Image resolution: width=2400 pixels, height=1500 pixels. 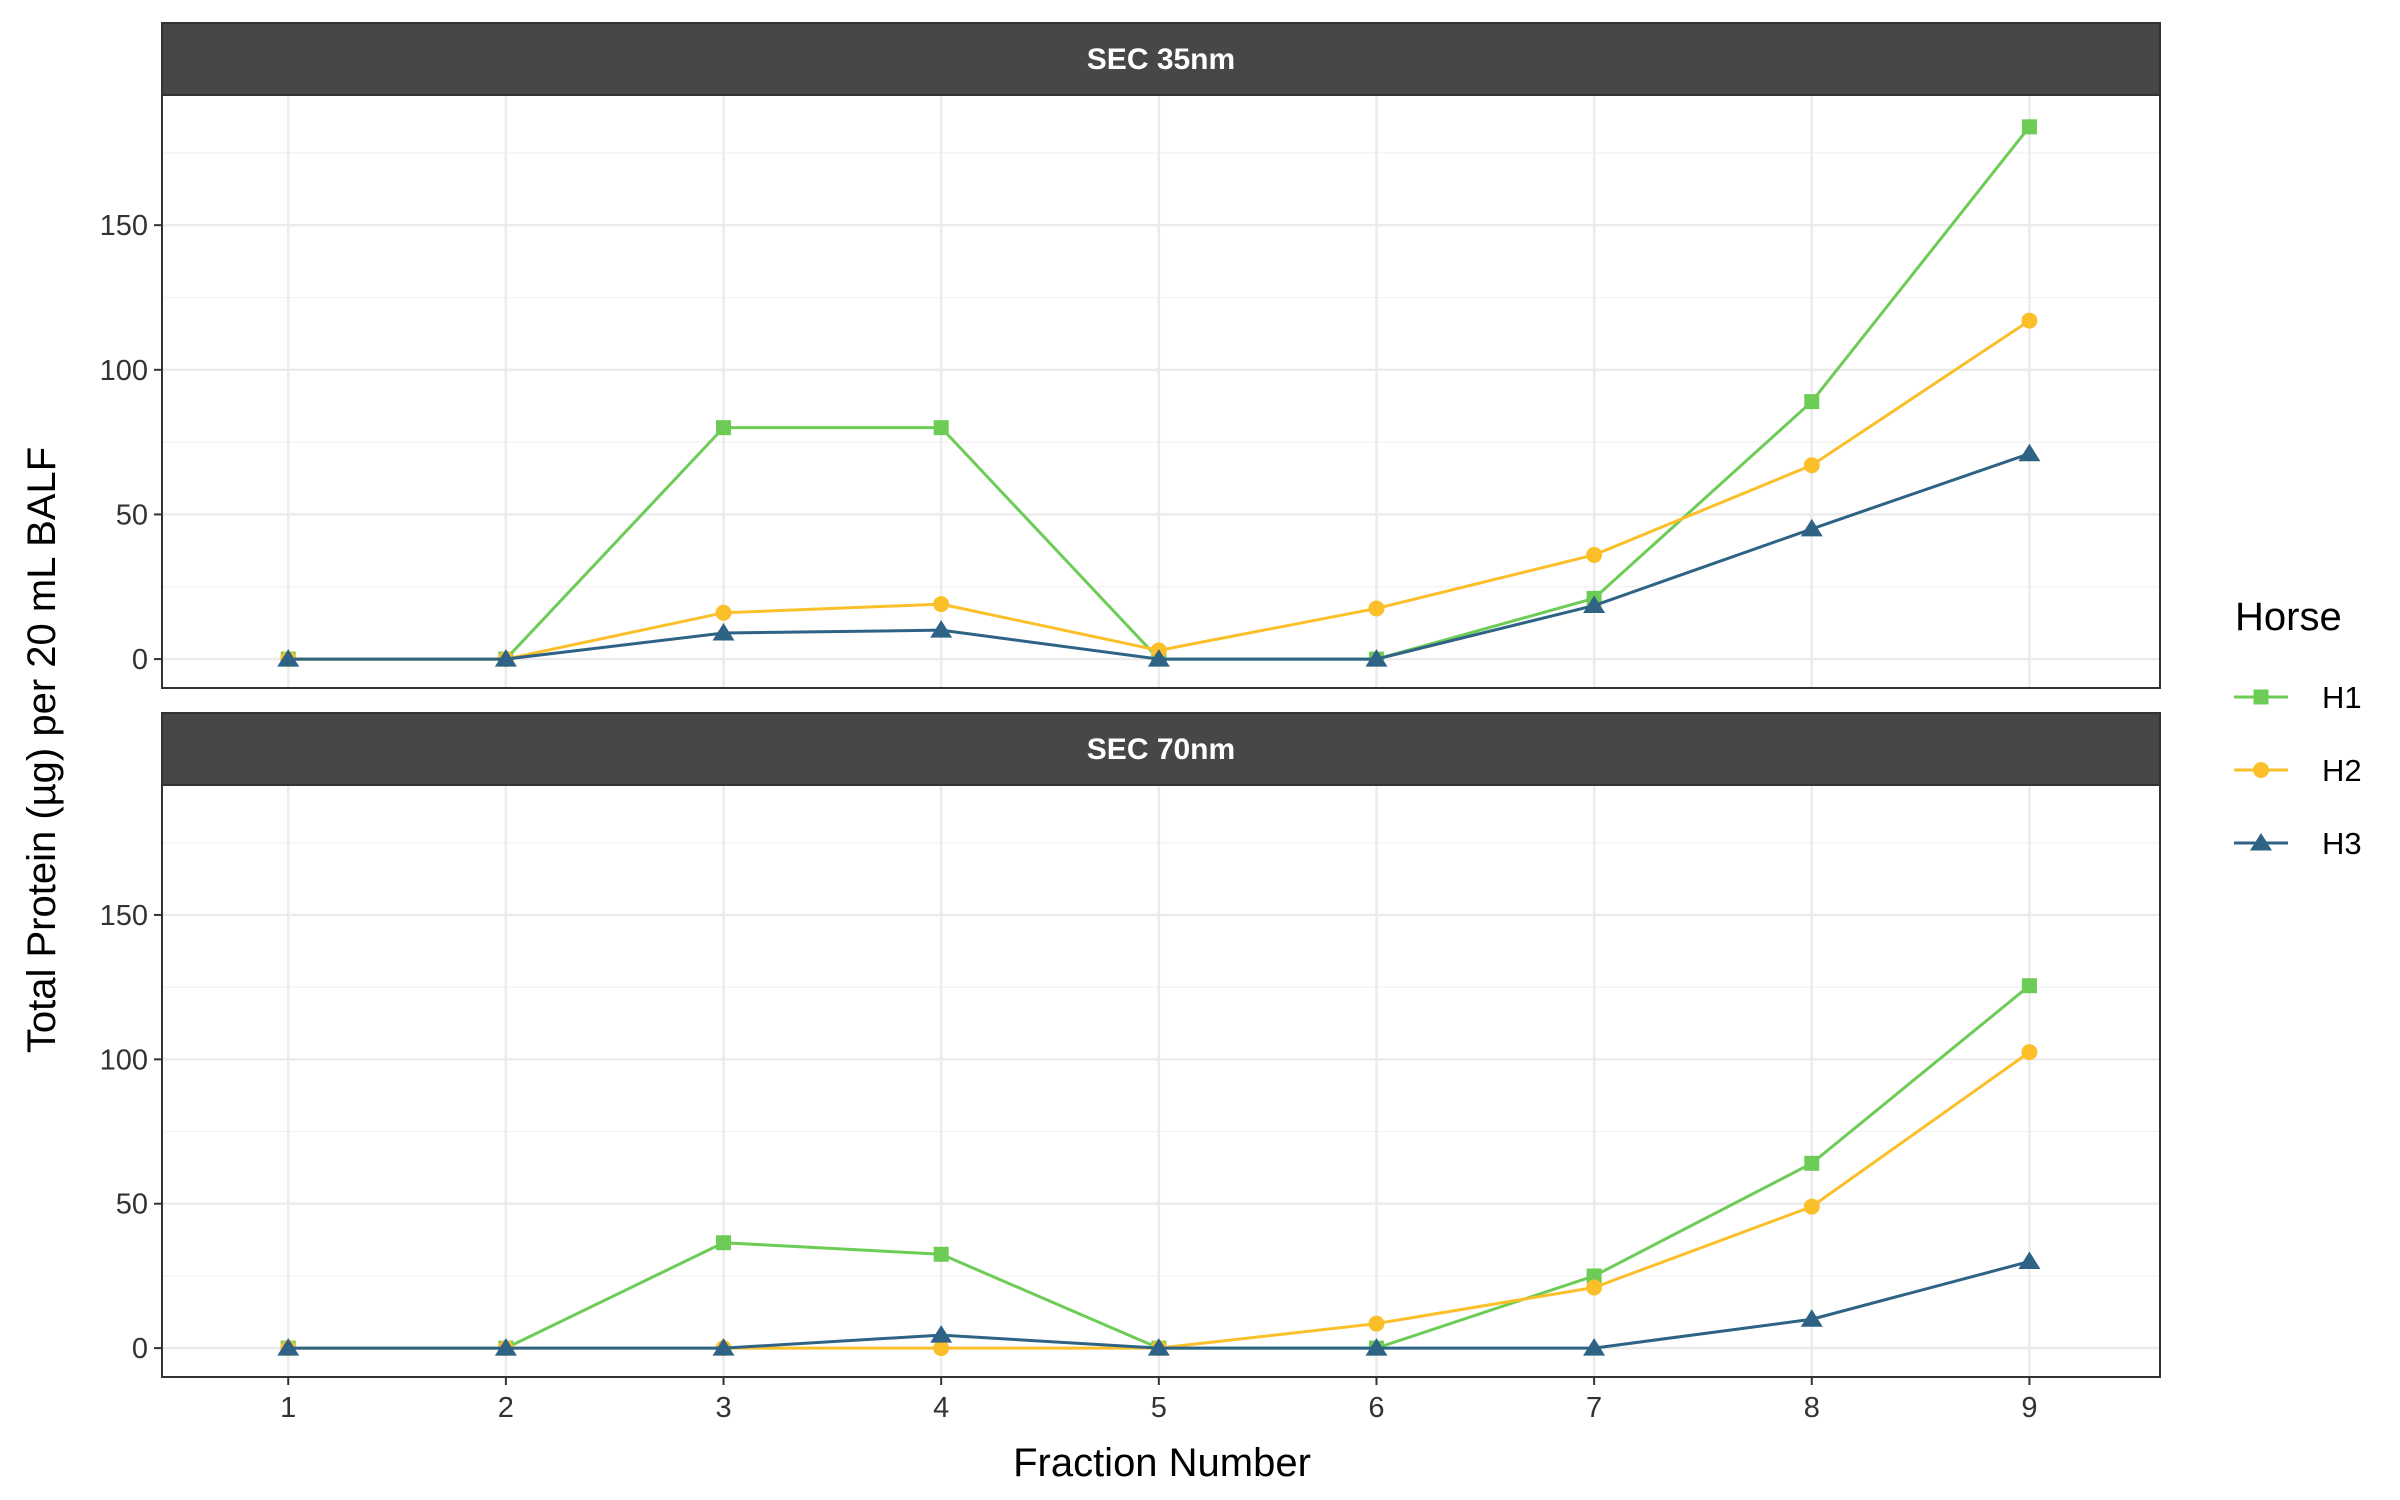 I want to click on x-tick-label: 6, so click(x=1376, y=1408).